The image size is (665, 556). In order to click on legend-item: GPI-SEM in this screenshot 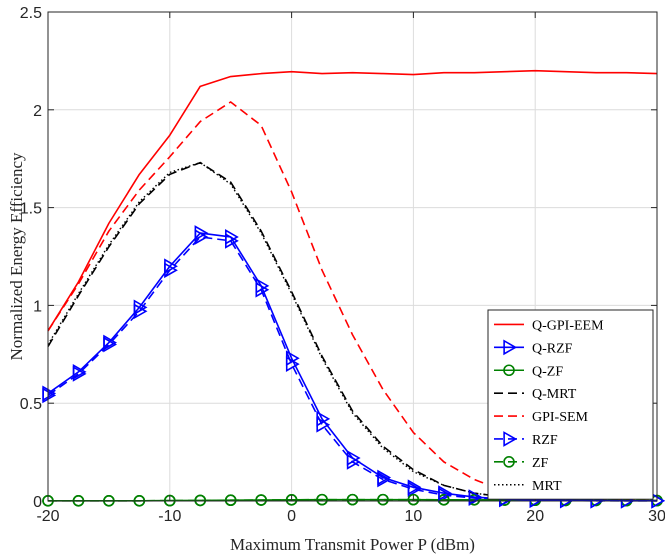, I will do `click(541, 417)`.